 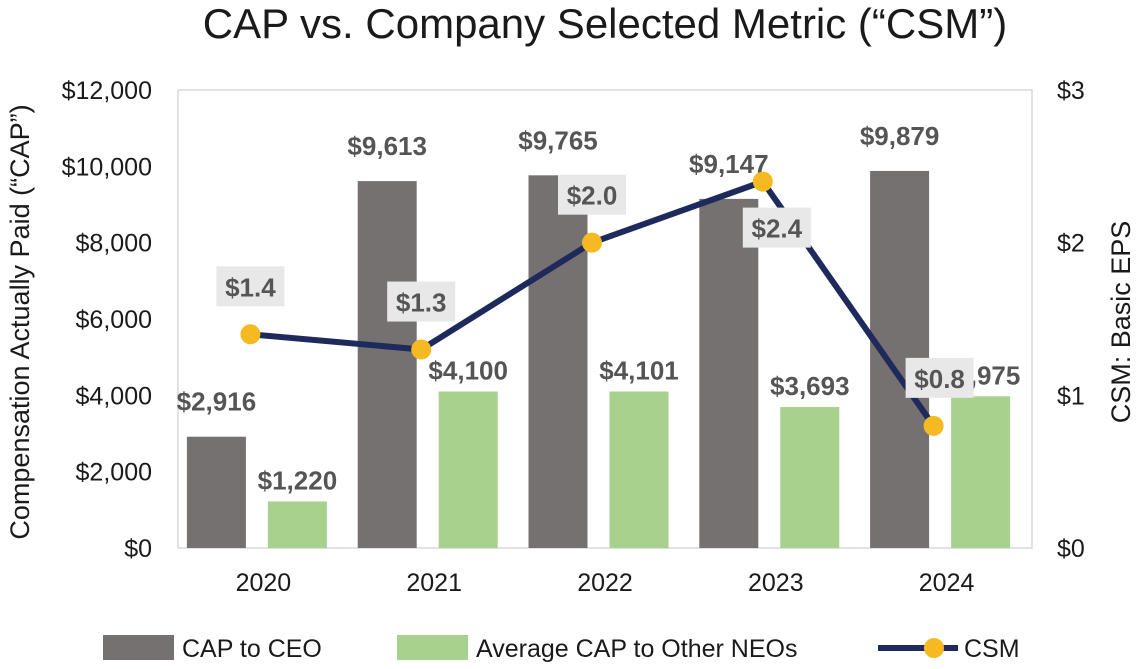 I want to click on y-tick-label: $2,000, so click(x=114, y=473).